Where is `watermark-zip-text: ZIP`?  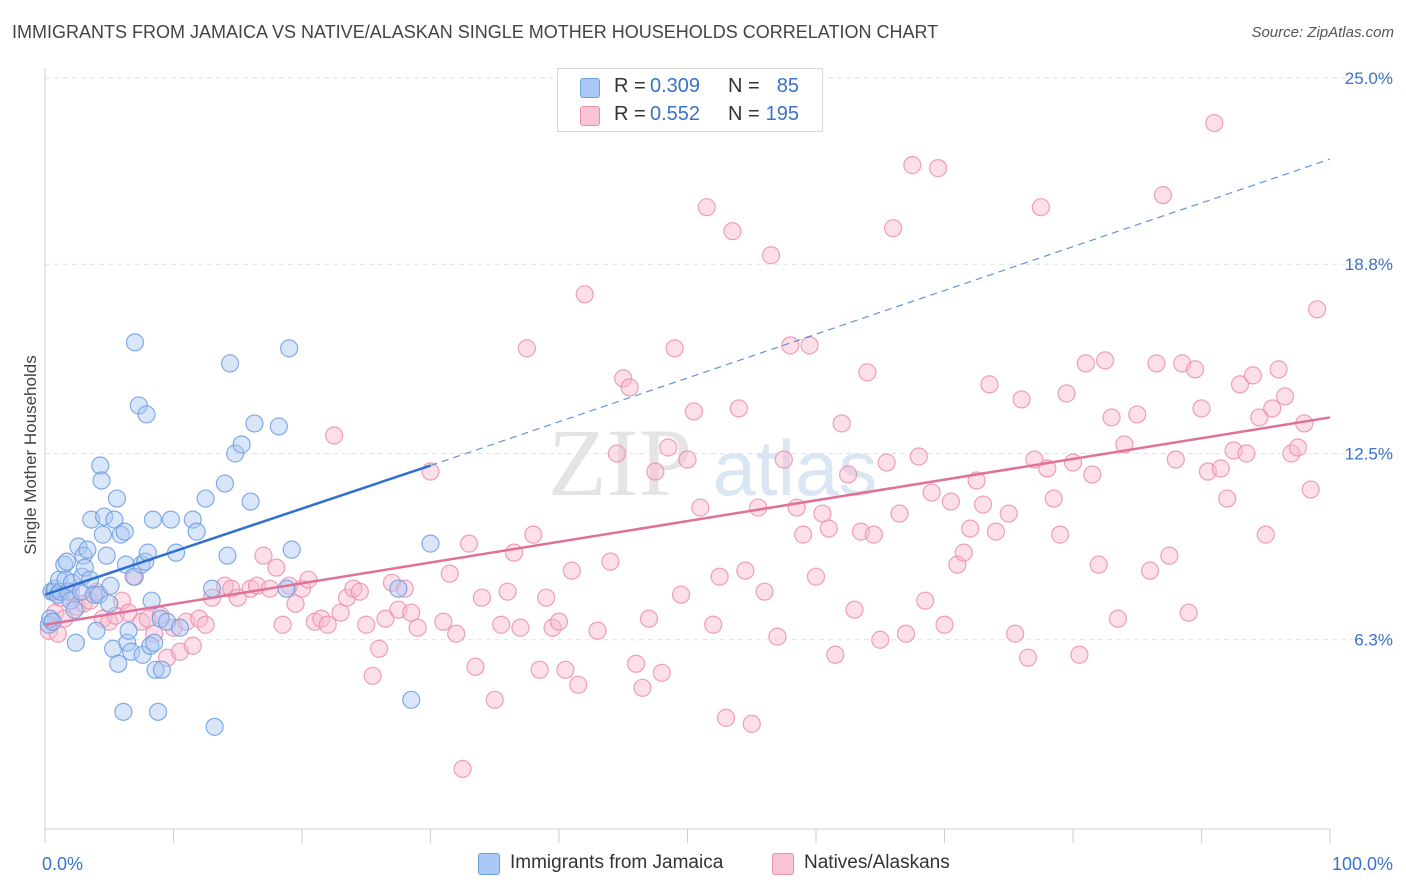
watermark-zip-text: ZIP is located at coordinates (620, 462).